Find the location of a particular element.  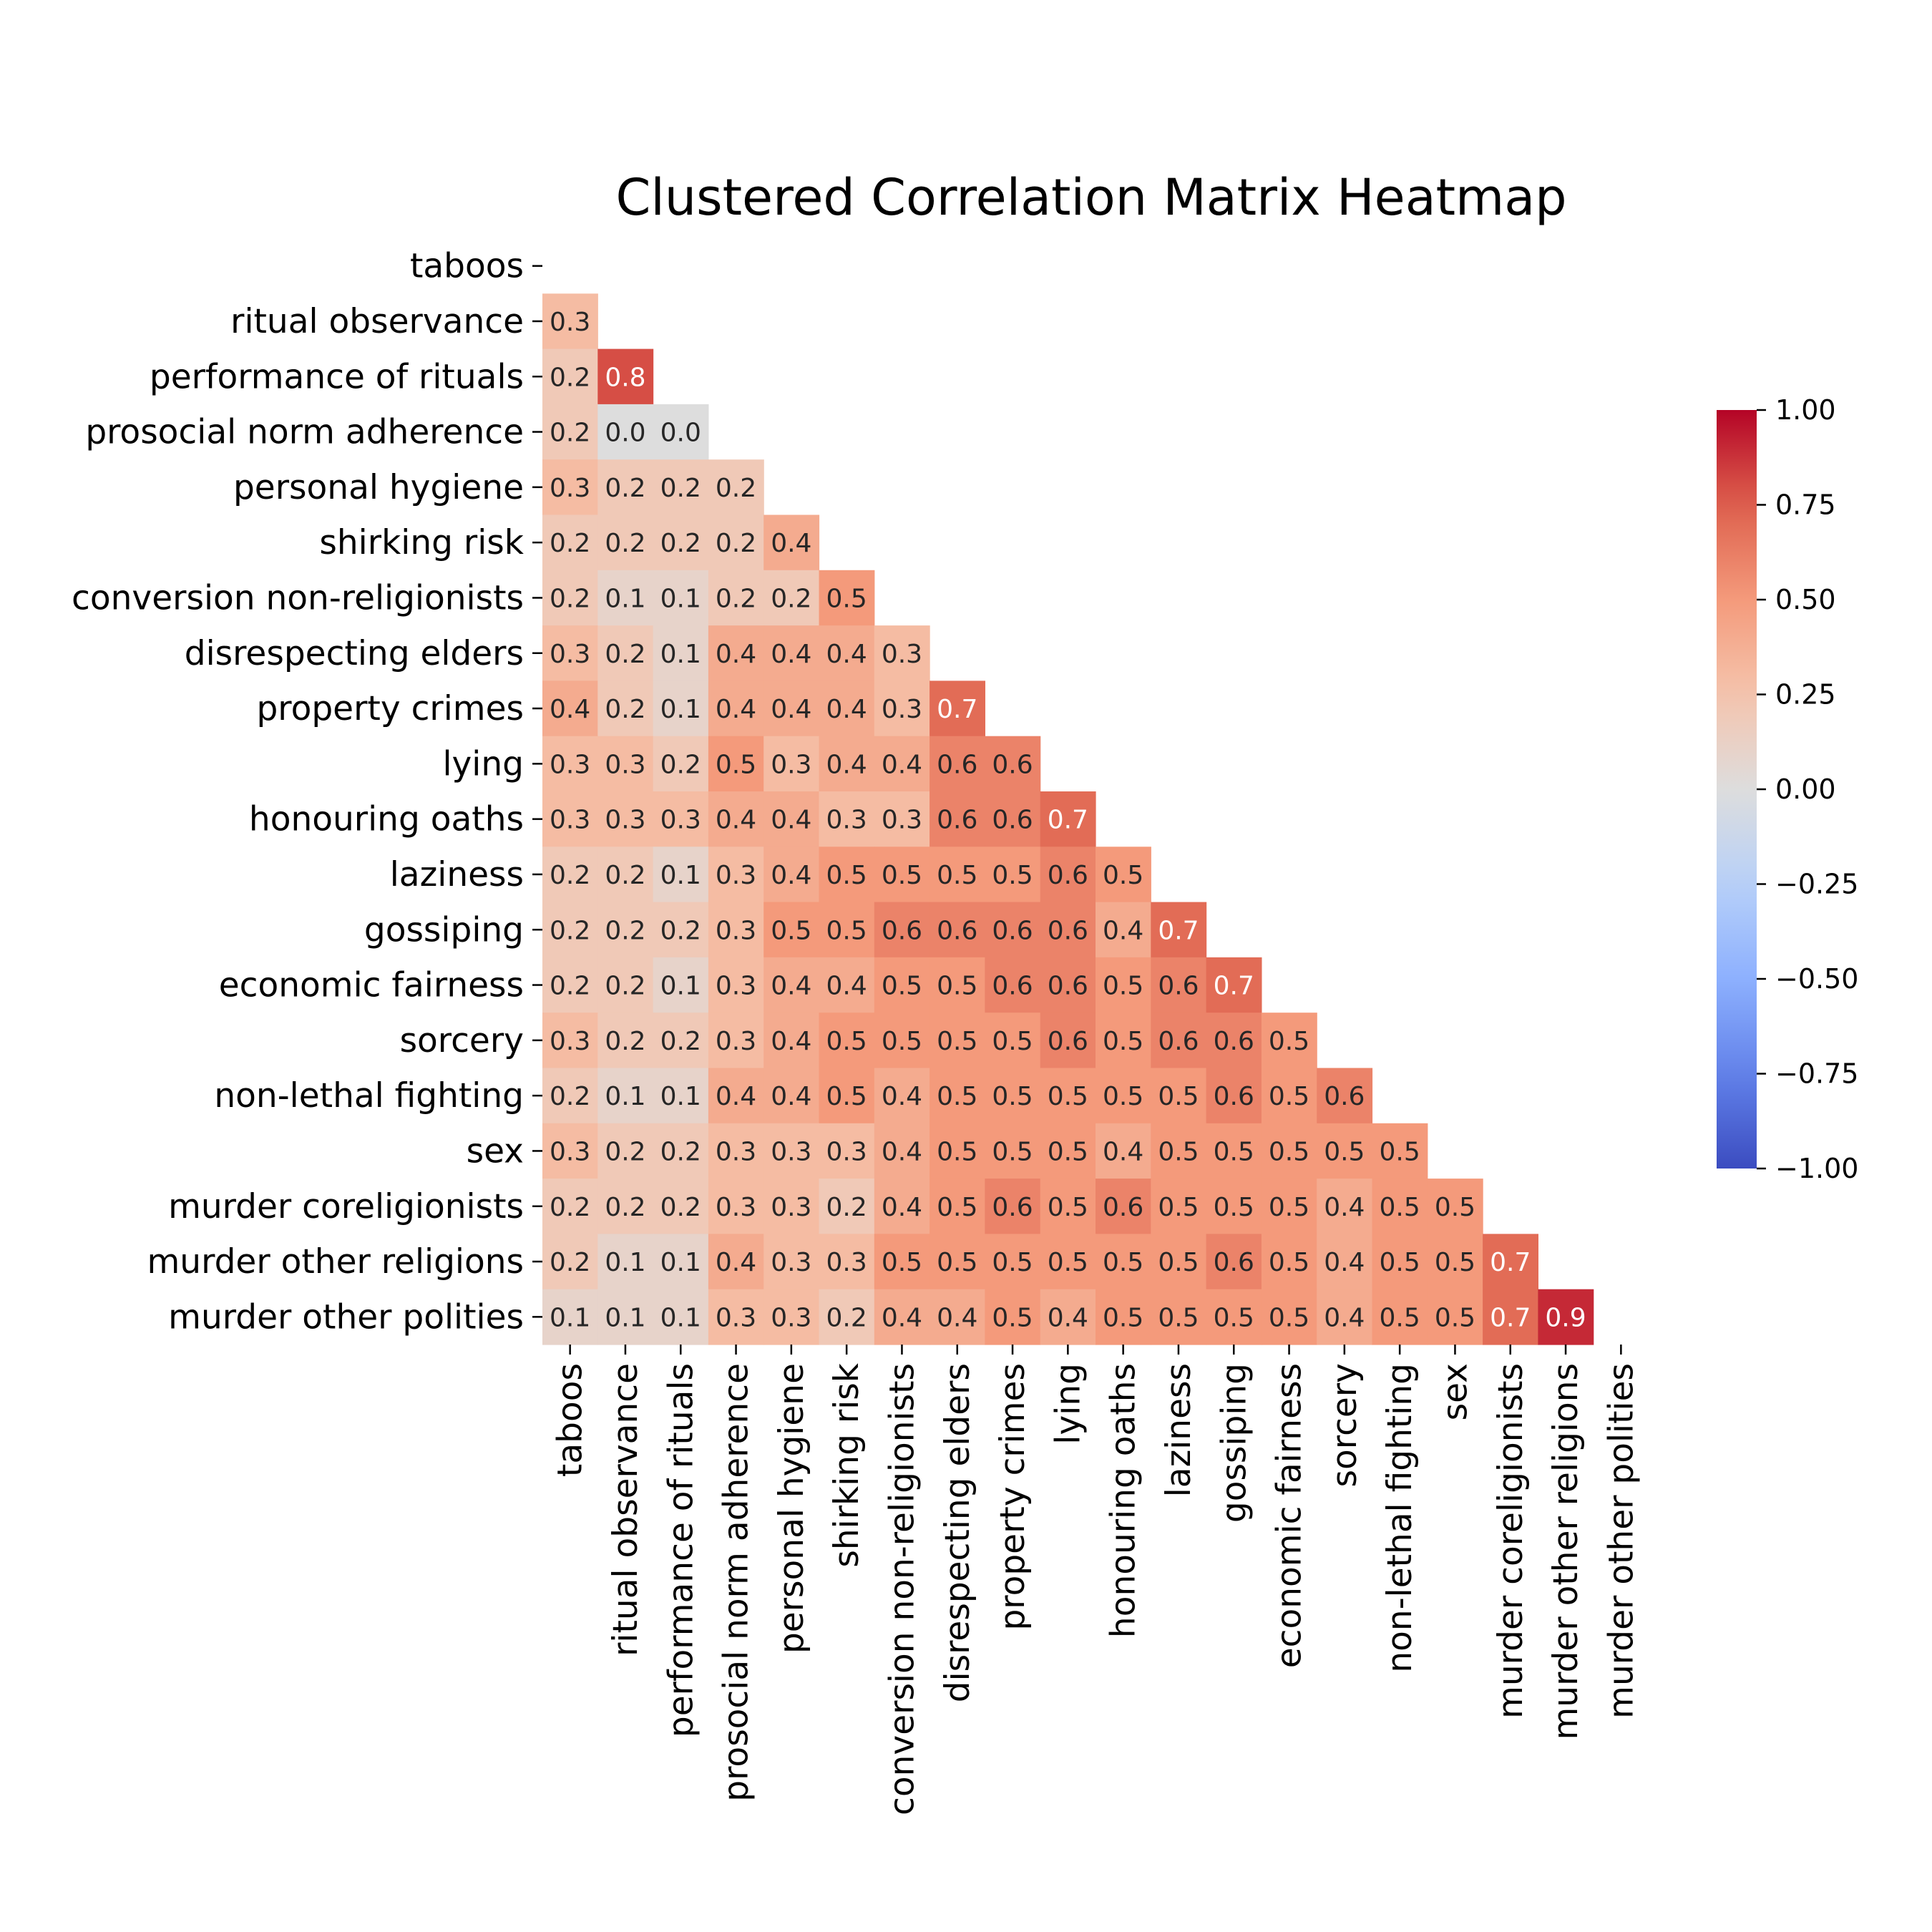

x-tick-label: personal hygiene is located at coordinates (791, 1508).